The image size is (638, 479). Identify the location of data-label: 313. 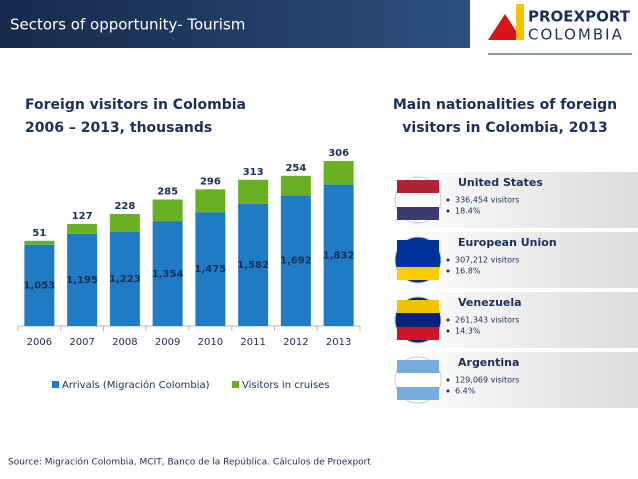
(253, 172).